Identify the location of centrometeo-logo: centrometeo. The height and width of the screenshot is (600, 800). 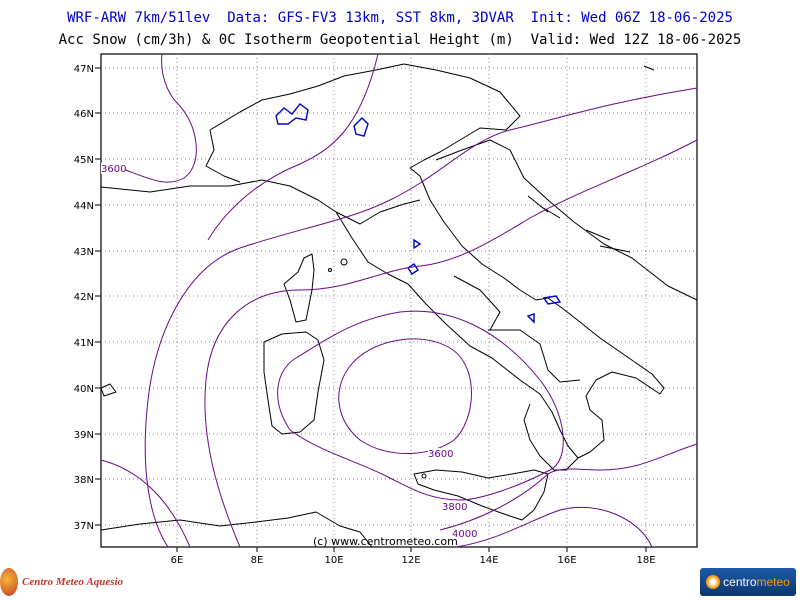
(748, 582).